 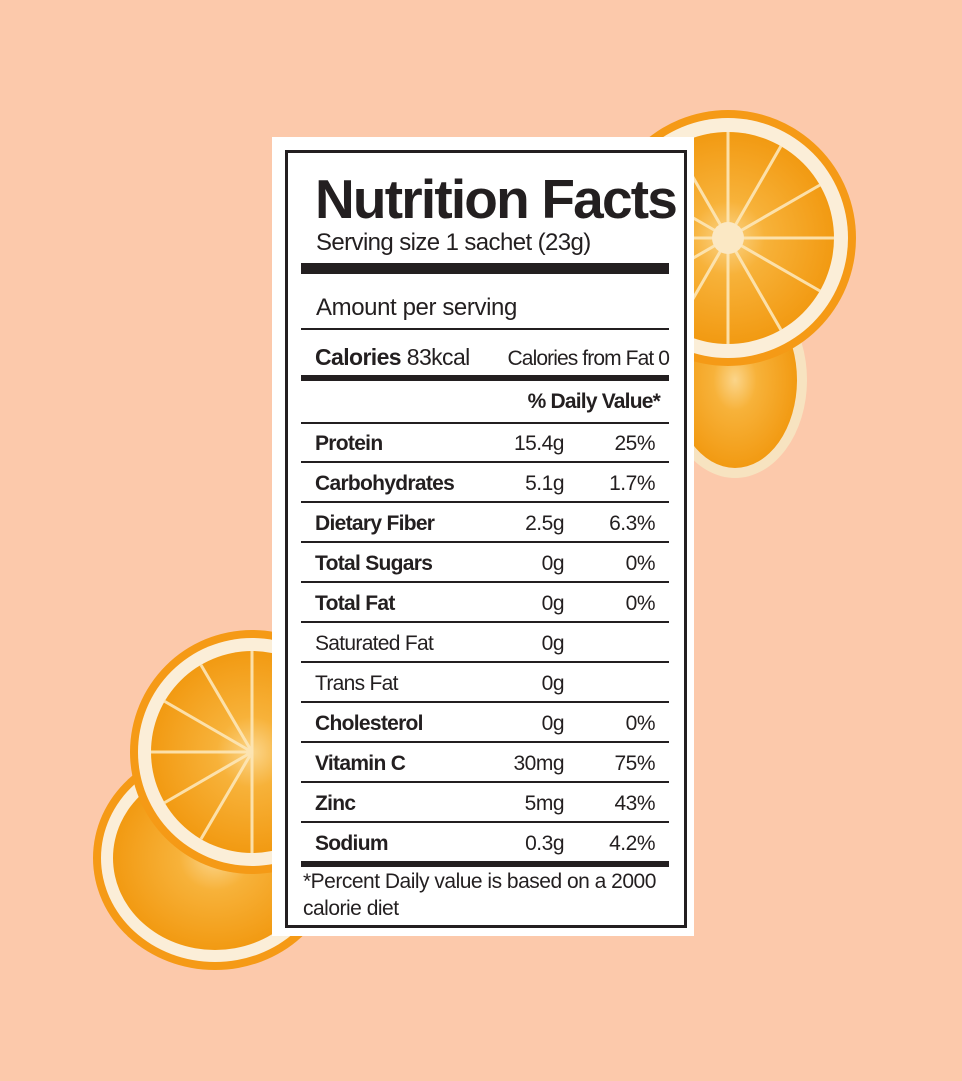 I want to click on nutrient-daily-value: 4.2%, so click(x=632, y=843).